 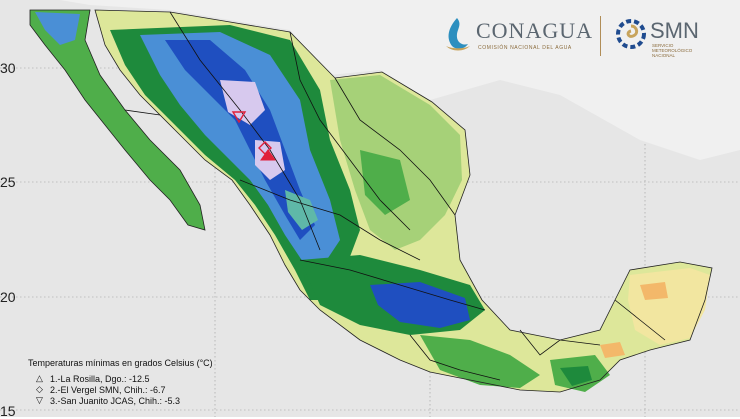 What do you see at coordinates (576, 376) in the screenshot?
I see `chiapas-dark` at bounding box center [576, 376].